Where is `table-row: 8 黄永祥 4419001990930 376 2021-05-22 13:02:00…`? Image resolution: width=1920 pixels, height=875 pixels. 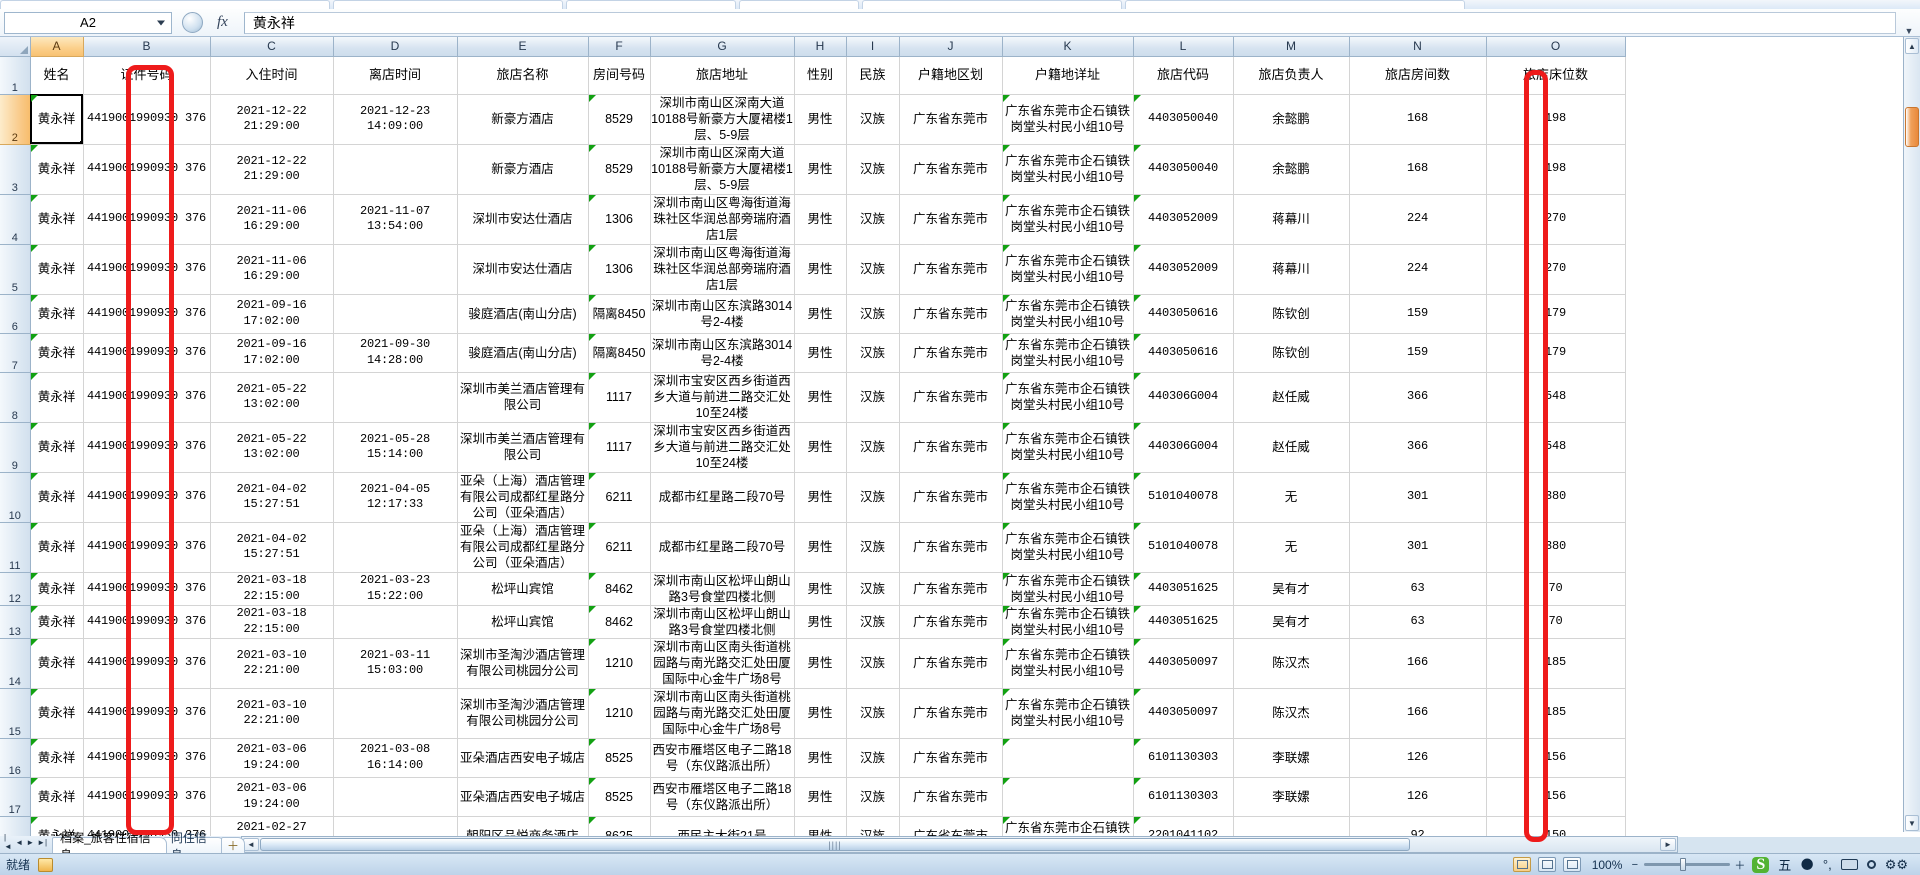
table-row: 8 黄永祥 4419001990930 376 2021-05-22 13:02:00… is located at coordinates (813, 397).